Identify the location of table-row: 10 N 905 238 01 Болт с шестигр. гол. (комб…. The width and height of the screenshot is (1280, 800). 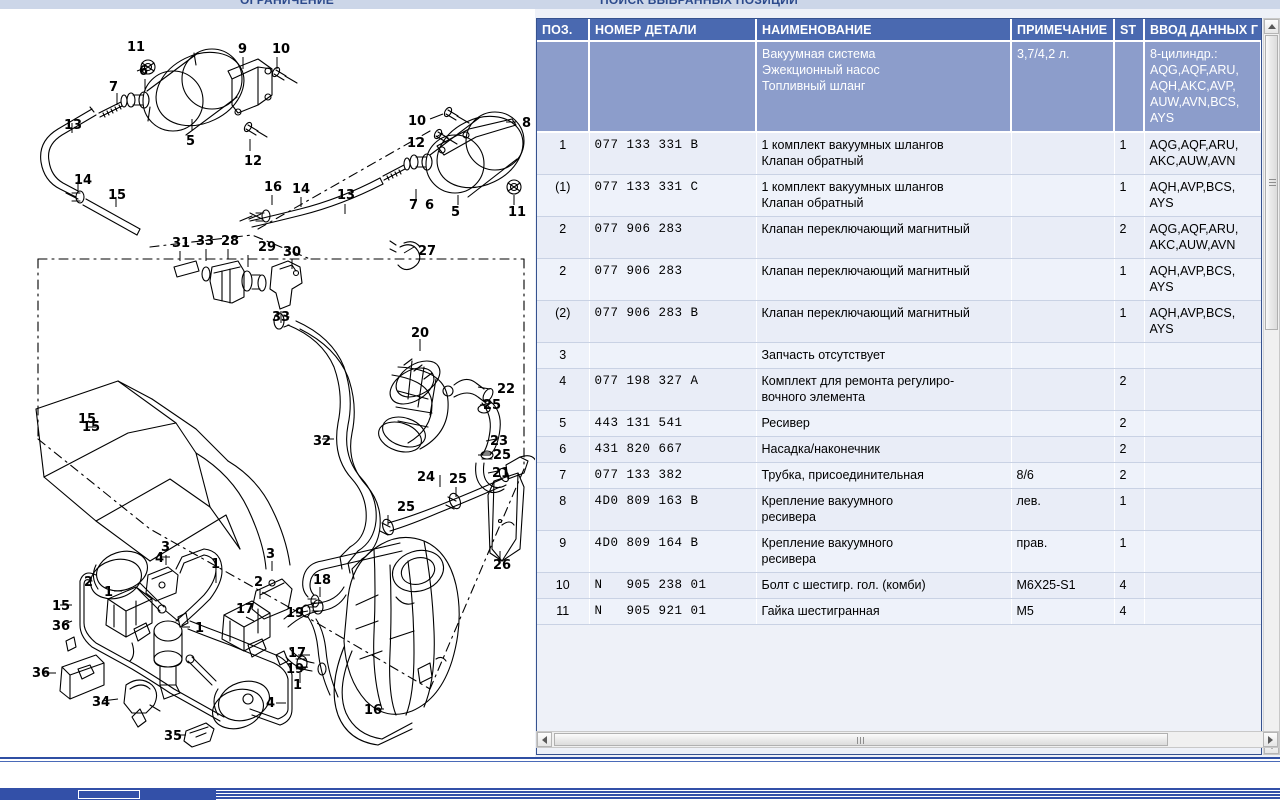
(899, 585).